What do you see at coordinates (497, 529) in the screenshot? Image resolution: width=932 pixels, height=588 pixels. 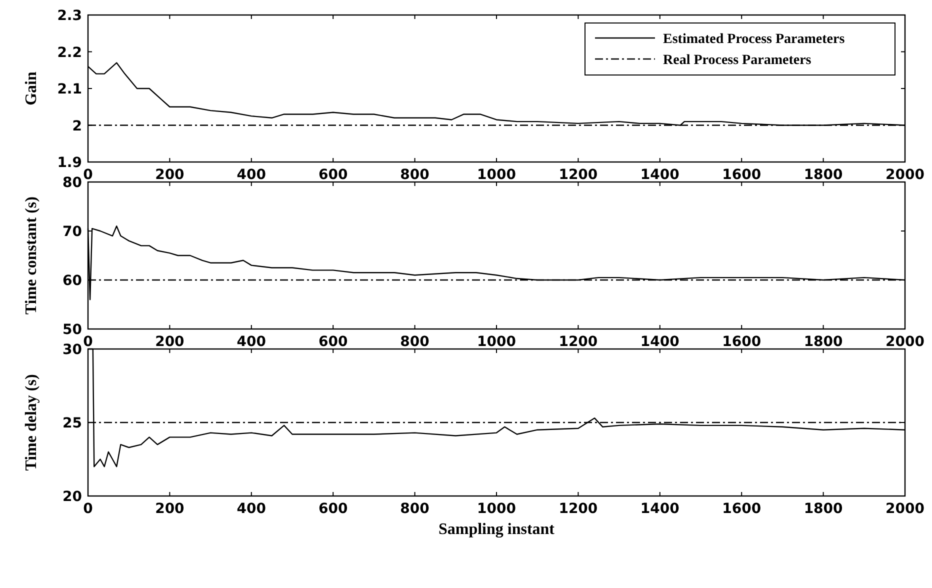 I see `x-axis-title: Sampling instant` at bounding box center [497, 529].